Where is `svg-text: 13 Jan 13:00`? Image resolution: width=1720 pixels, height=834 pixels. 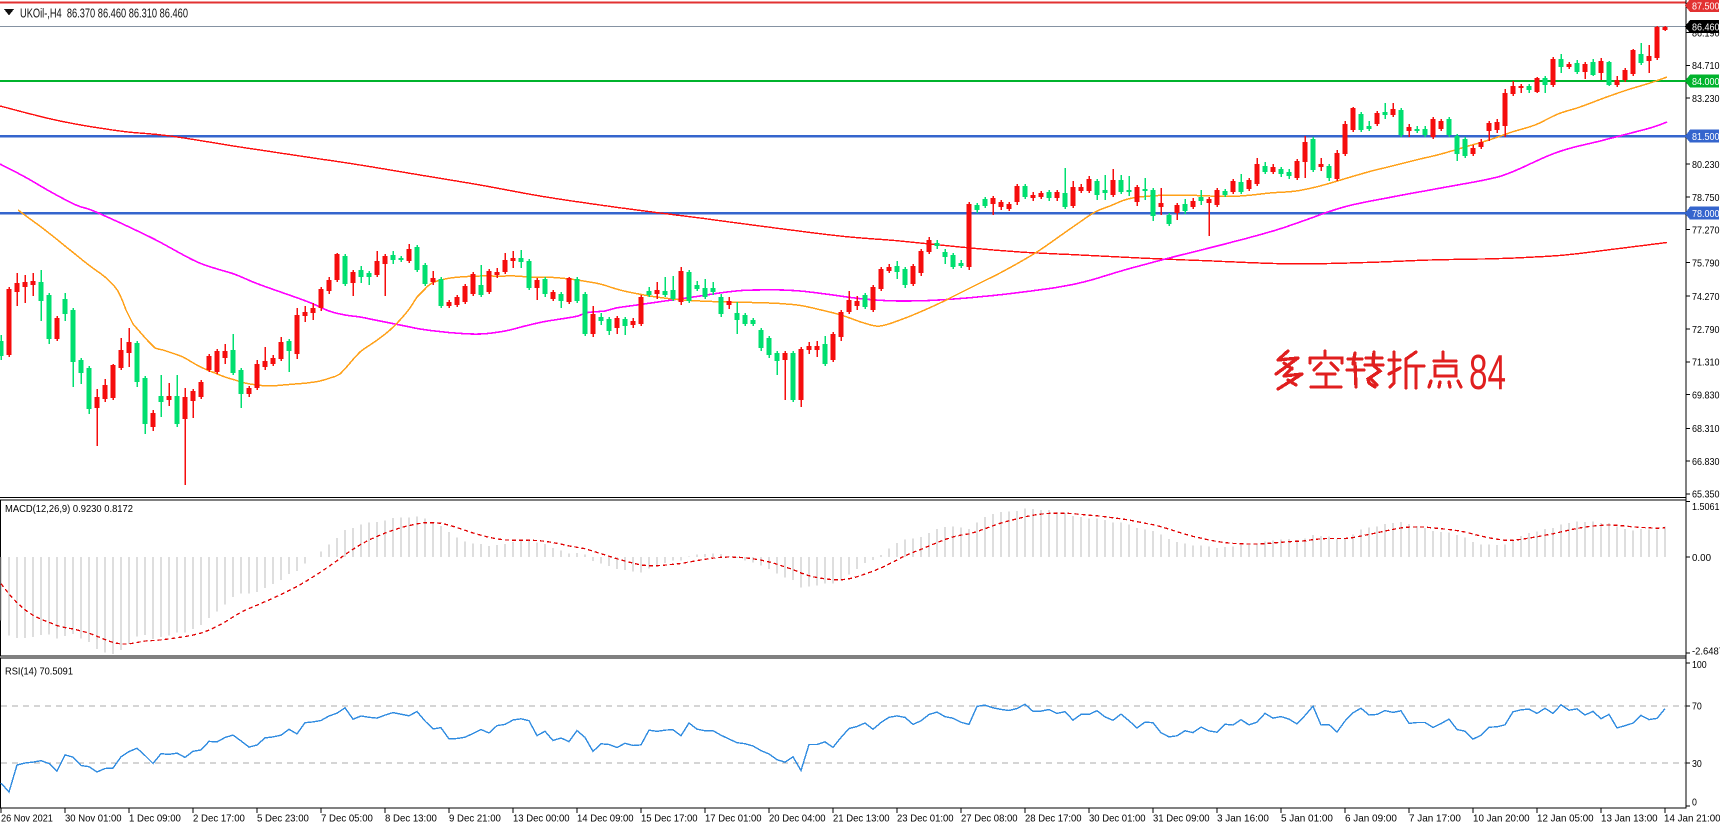 svg-text: 13 Jan 13:00 is located at coordinates (1629, 819).